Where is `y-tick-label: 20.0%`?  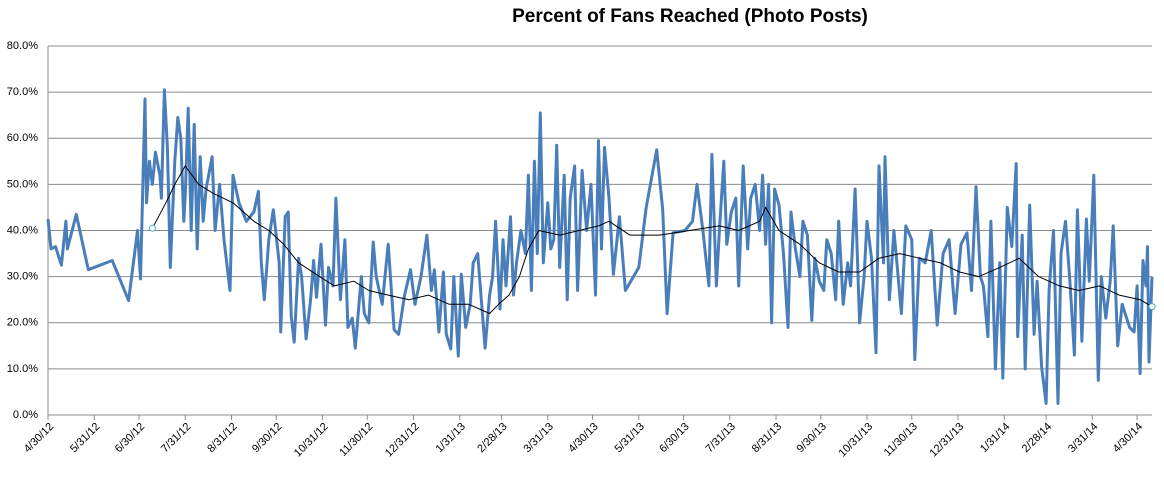
y-tick-label: 20.0% is located at coordinates (22, 323).